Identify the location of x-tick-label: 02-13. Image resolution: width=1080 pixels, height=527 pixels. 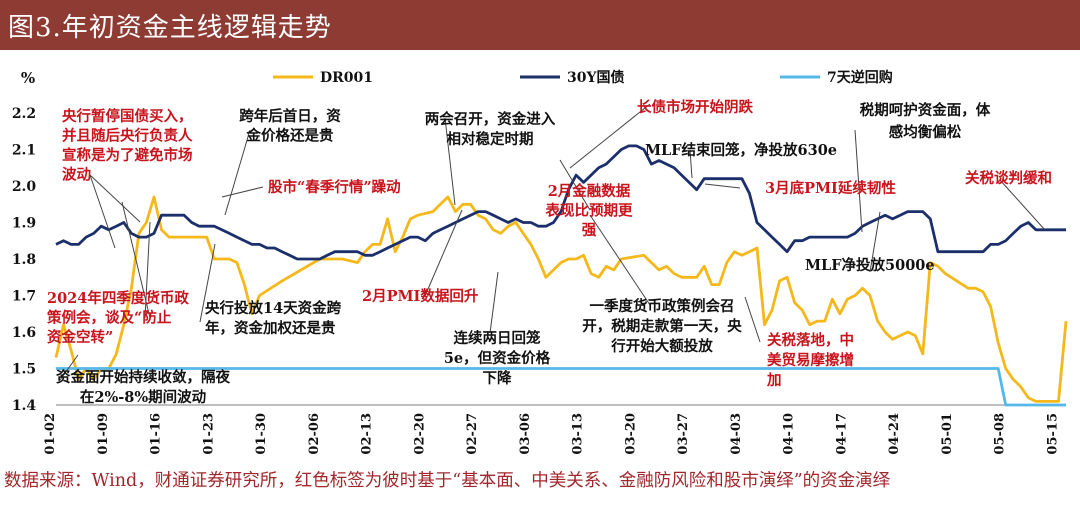
(367, 434).